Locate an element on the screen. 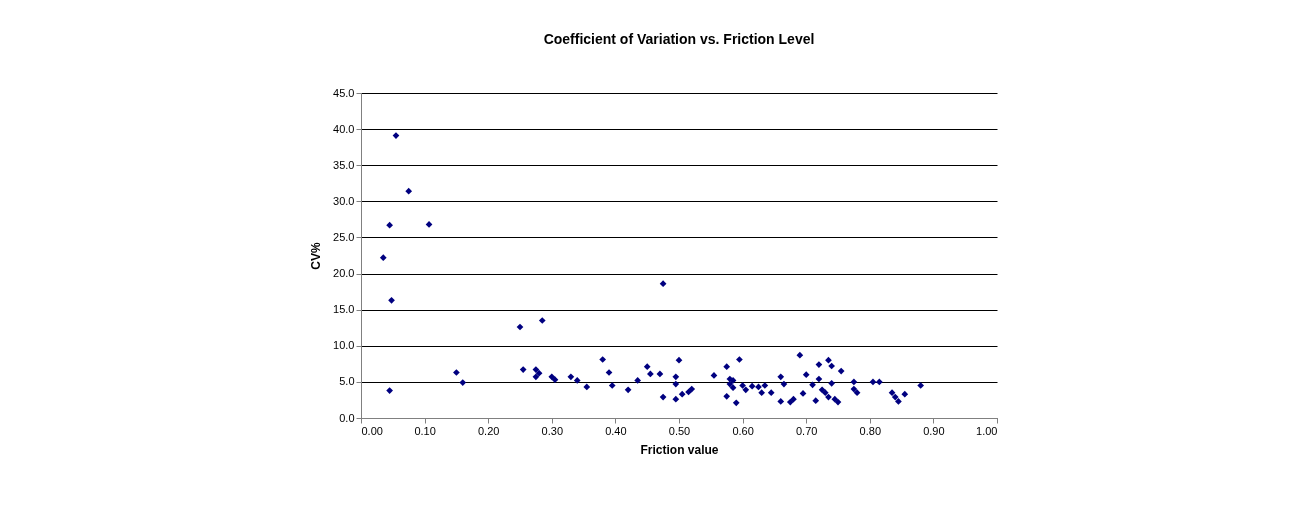  y-tick-label: 40.0 is located at coordinates (344, 128).